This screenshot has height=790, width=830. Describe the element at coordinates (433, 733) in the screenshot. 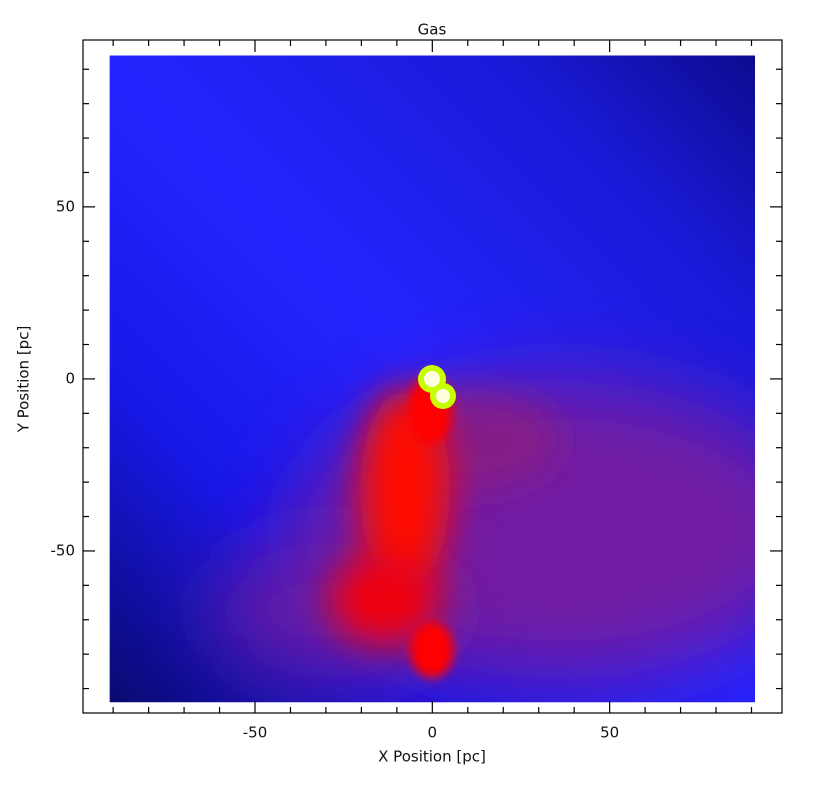

I see `x-tick-label: 0` at that location.